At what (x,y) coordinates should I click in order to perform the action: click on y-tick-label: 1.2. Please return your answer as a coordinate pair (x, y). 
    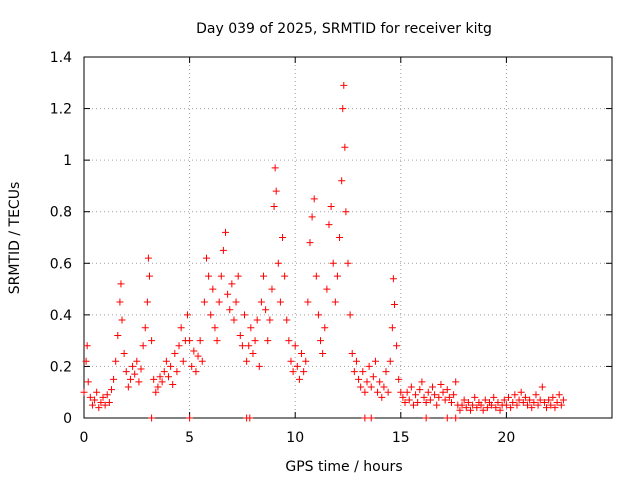
    Looking at the image, I should click on (61, 110).